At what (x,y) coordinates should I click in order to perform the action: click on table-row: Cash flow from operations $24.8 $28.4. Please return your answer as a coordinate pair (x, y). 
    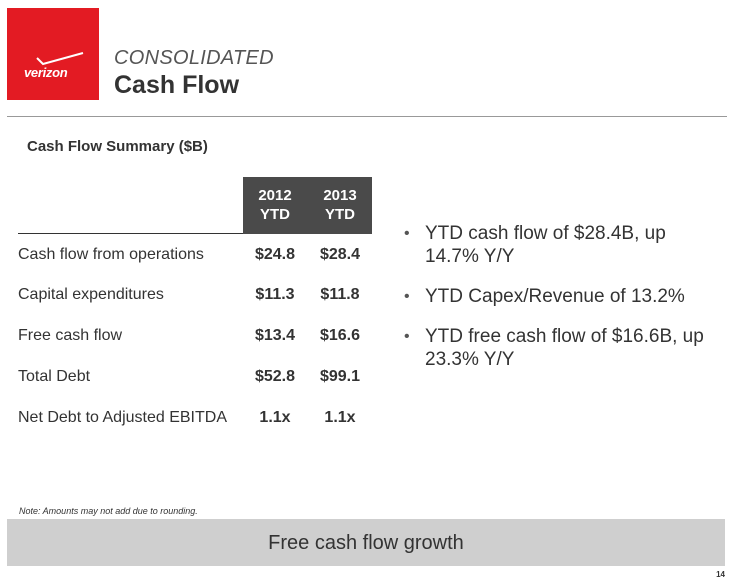
    Looking at the image, I should click on (198, 256).